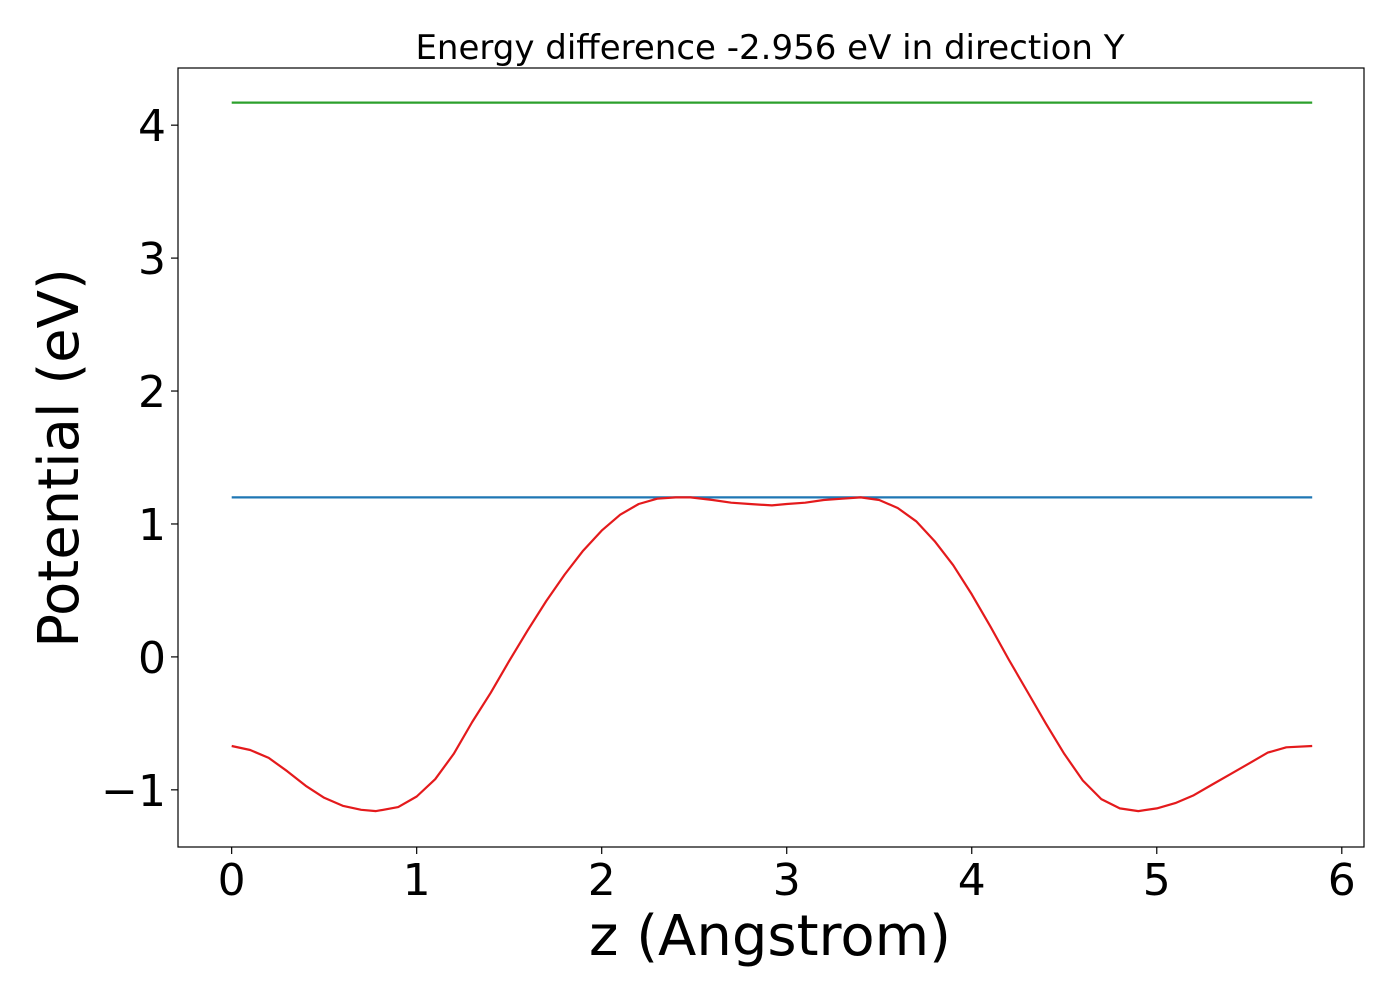  I want to click on x-tick-label: 3, so click(787, 880).